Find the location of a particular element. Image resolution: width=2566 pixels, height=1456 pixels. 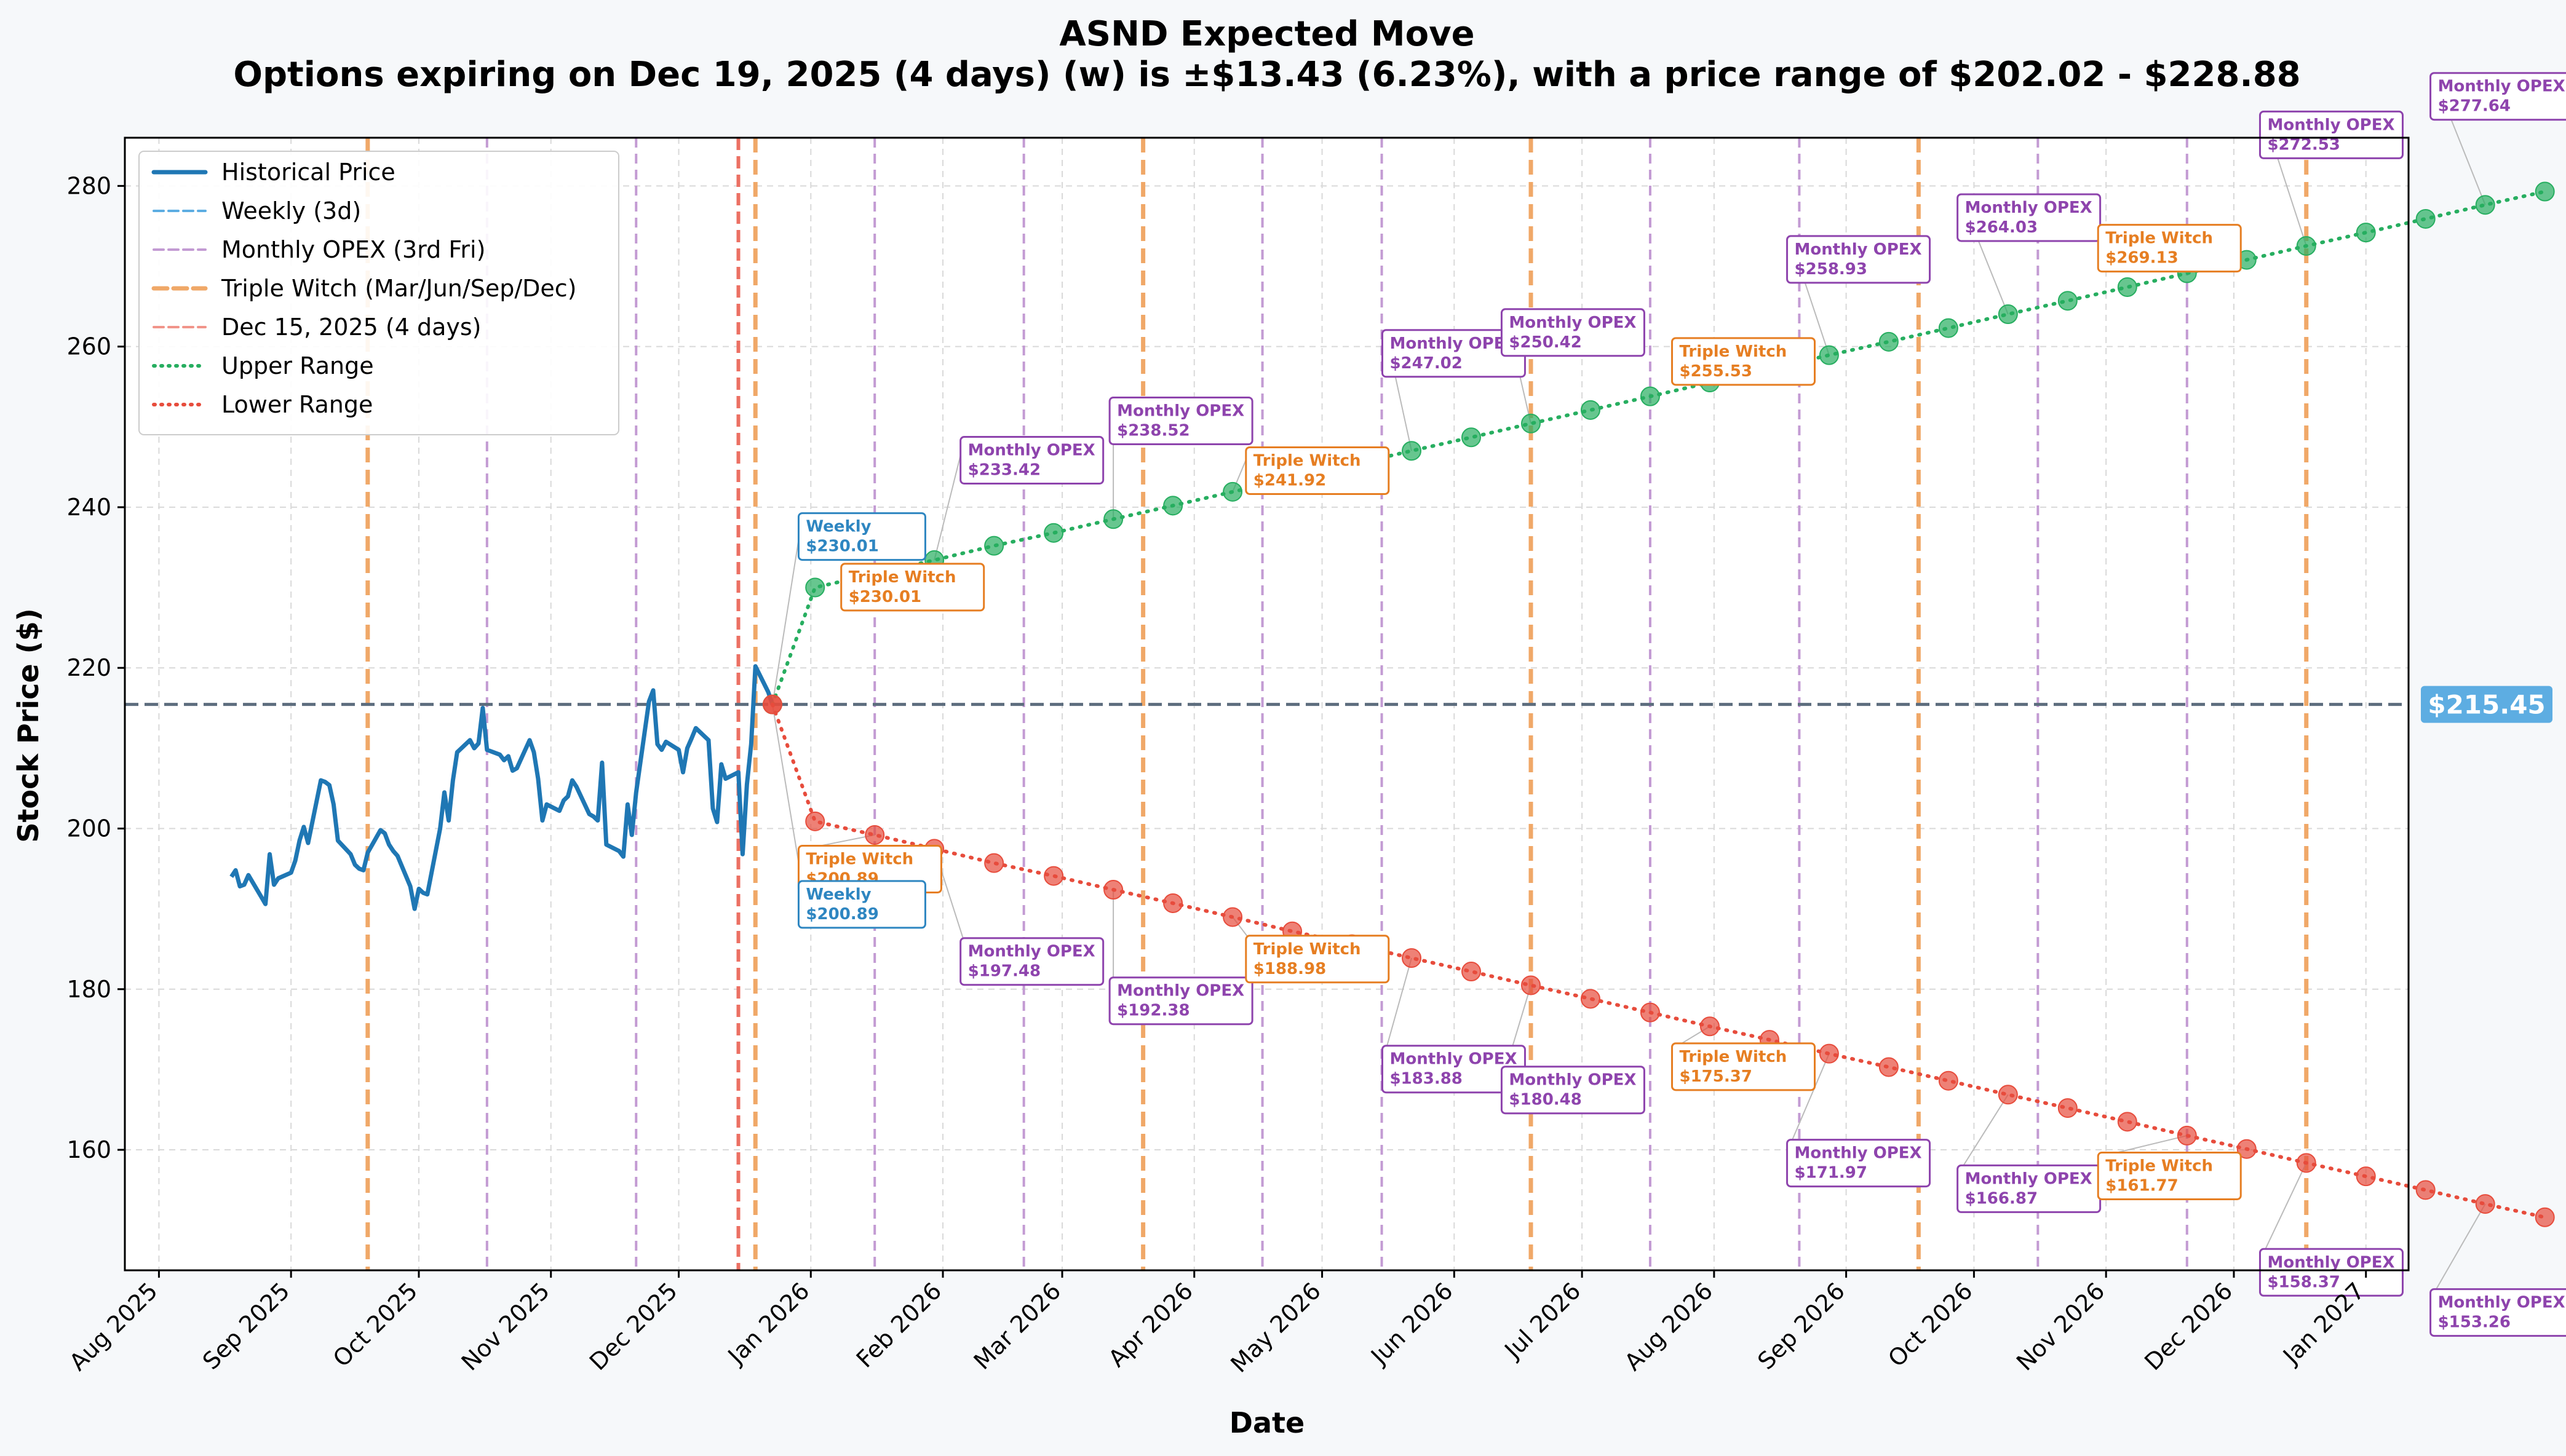

annotation-price: $238.52 is located at coordinates (1153, 431).